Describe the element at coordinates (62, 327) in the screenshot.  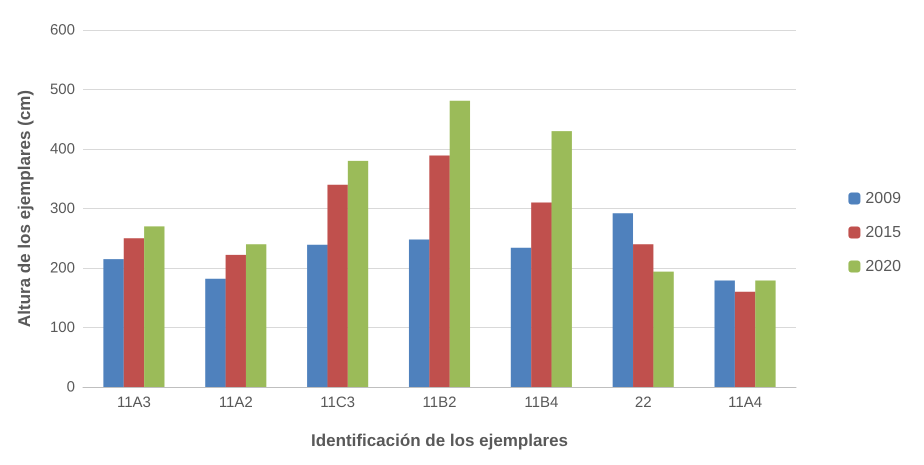
I see `y-tick-label: 100` at that location.